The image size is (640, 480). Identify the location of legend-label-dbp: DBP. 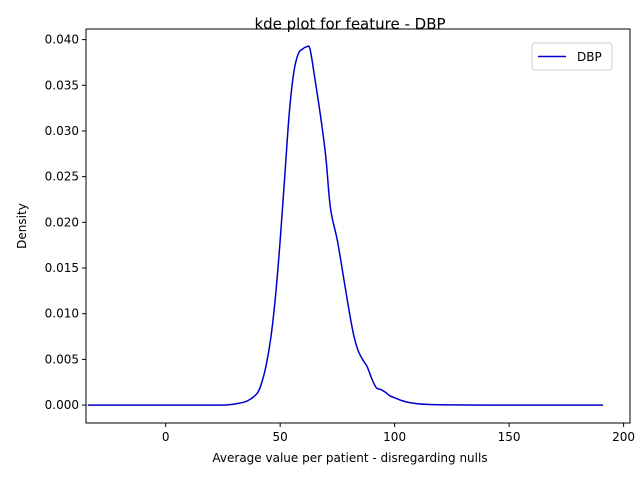
(589, 57).